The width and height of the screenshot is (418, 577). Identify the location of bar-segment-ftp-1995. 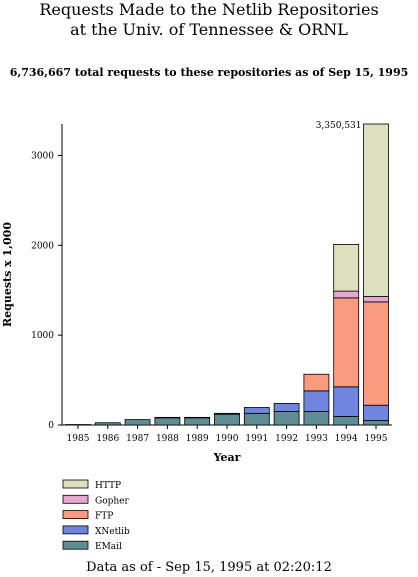
(376, 353).